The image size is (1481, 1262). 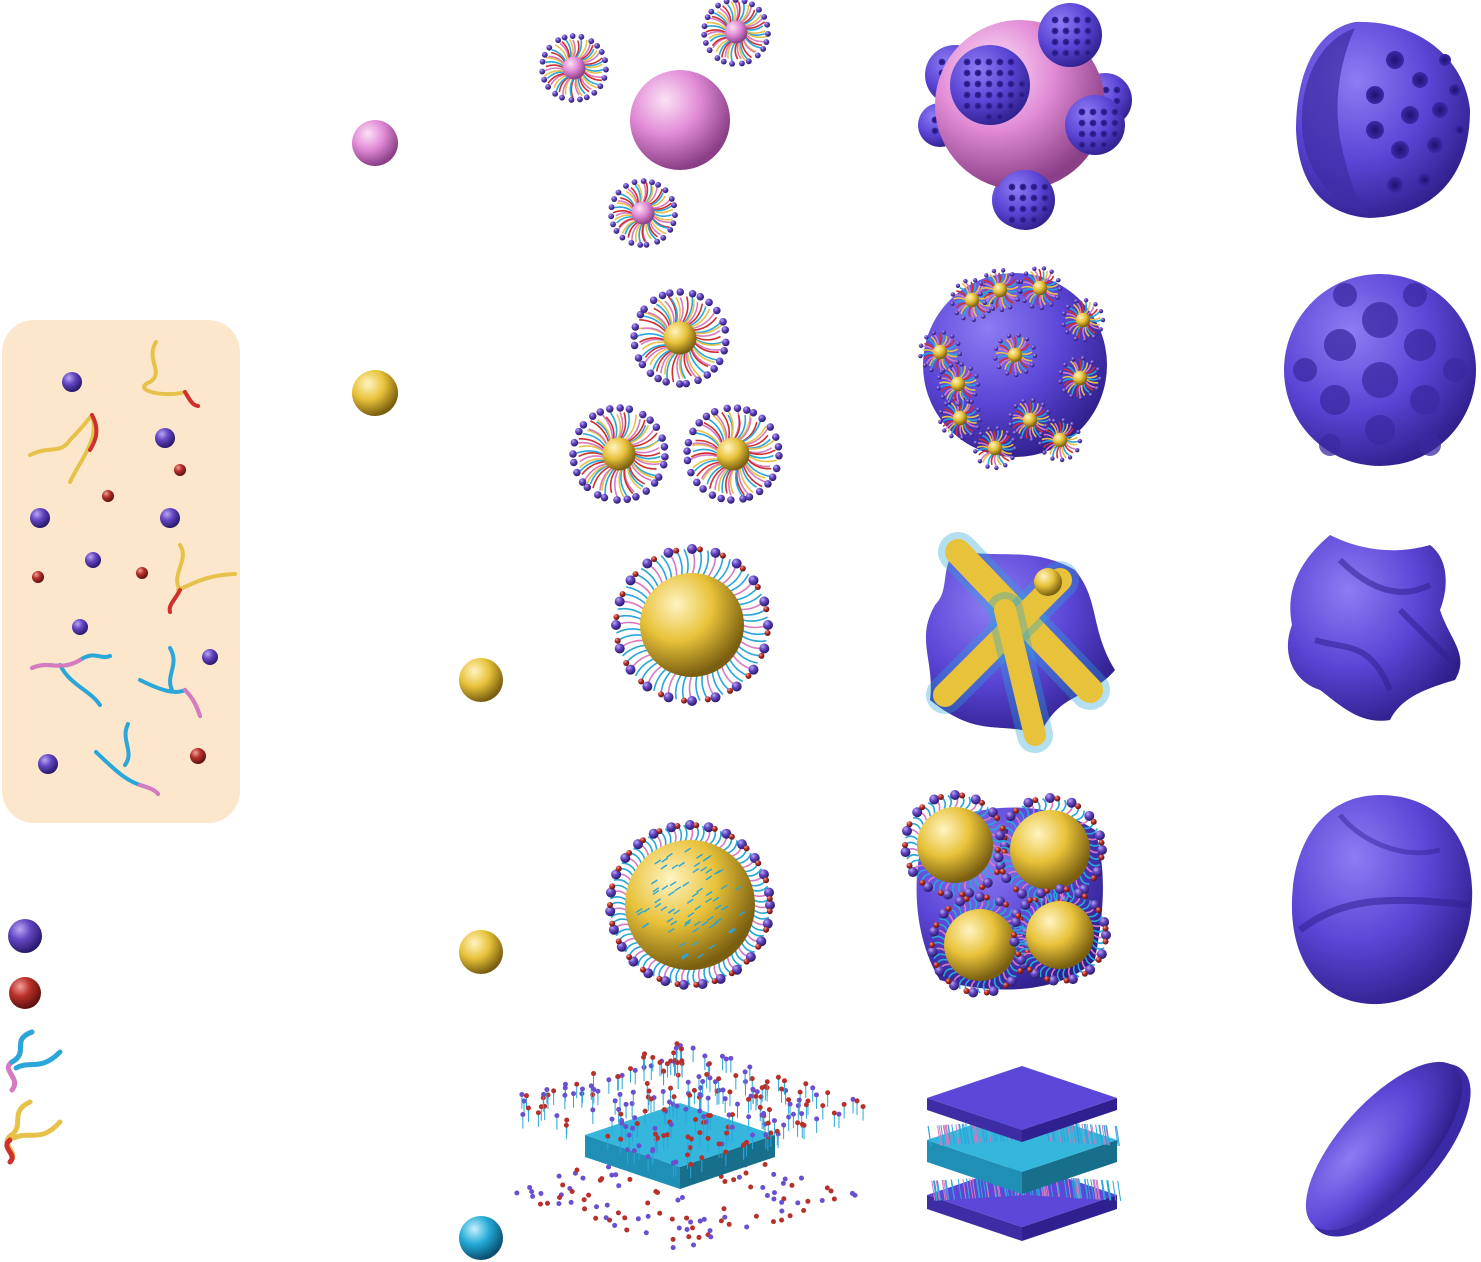 I want to click on small-yellow-core, so click(x=1048, y=582).